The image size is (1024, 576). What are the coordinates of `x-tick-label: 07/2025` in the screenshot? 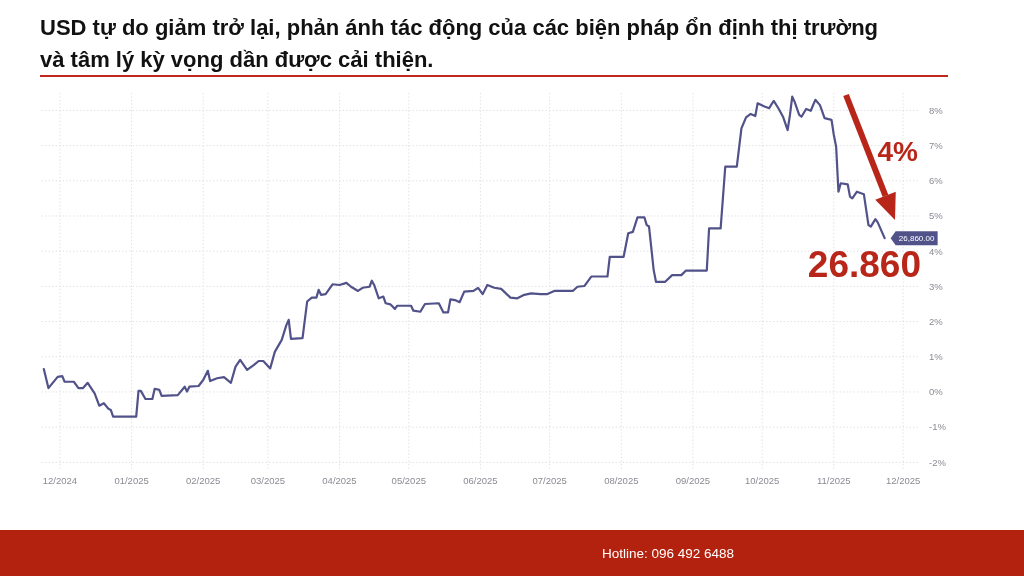 It's located at (549, 480).